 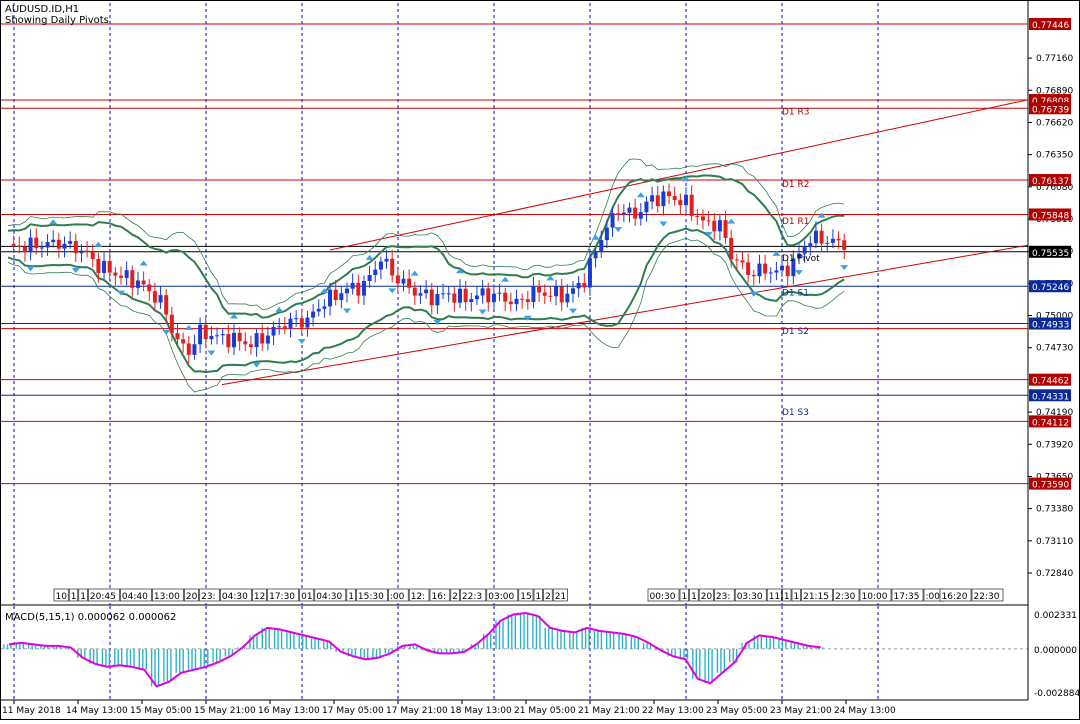 What do you see at coordinates (225, 711) in the screenshot?
I see `time-tick-label: 15 May 21:00` at bounding box center [225, 711].